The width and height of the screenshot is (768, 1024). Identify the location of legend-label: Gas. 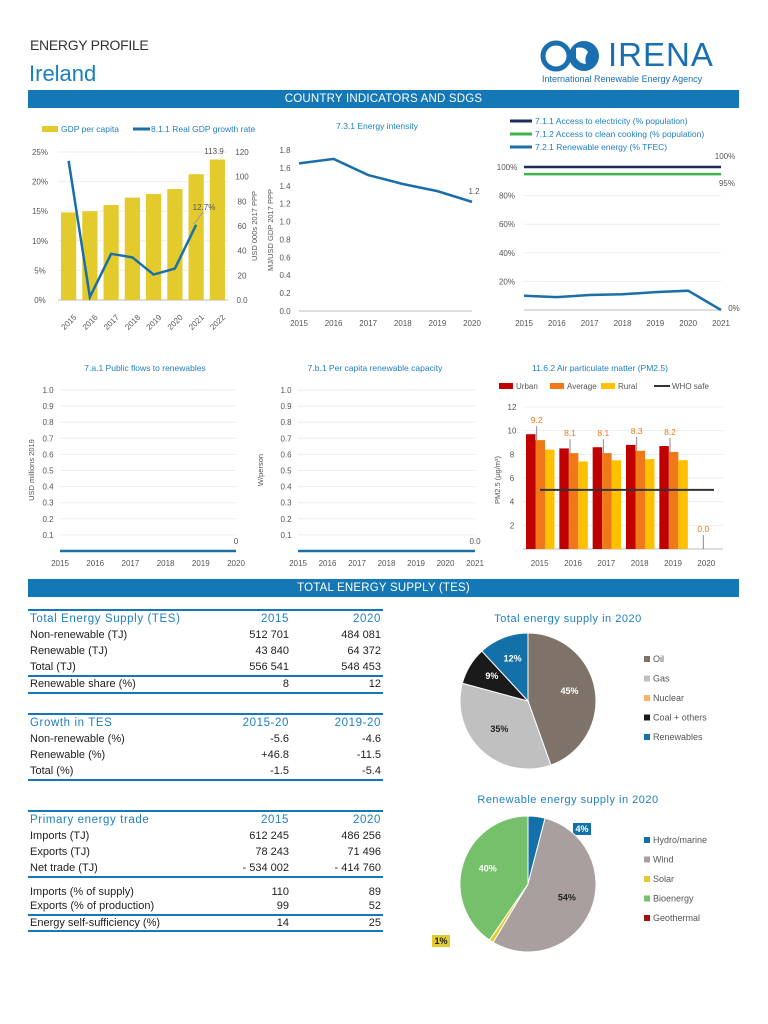
(661, 679).